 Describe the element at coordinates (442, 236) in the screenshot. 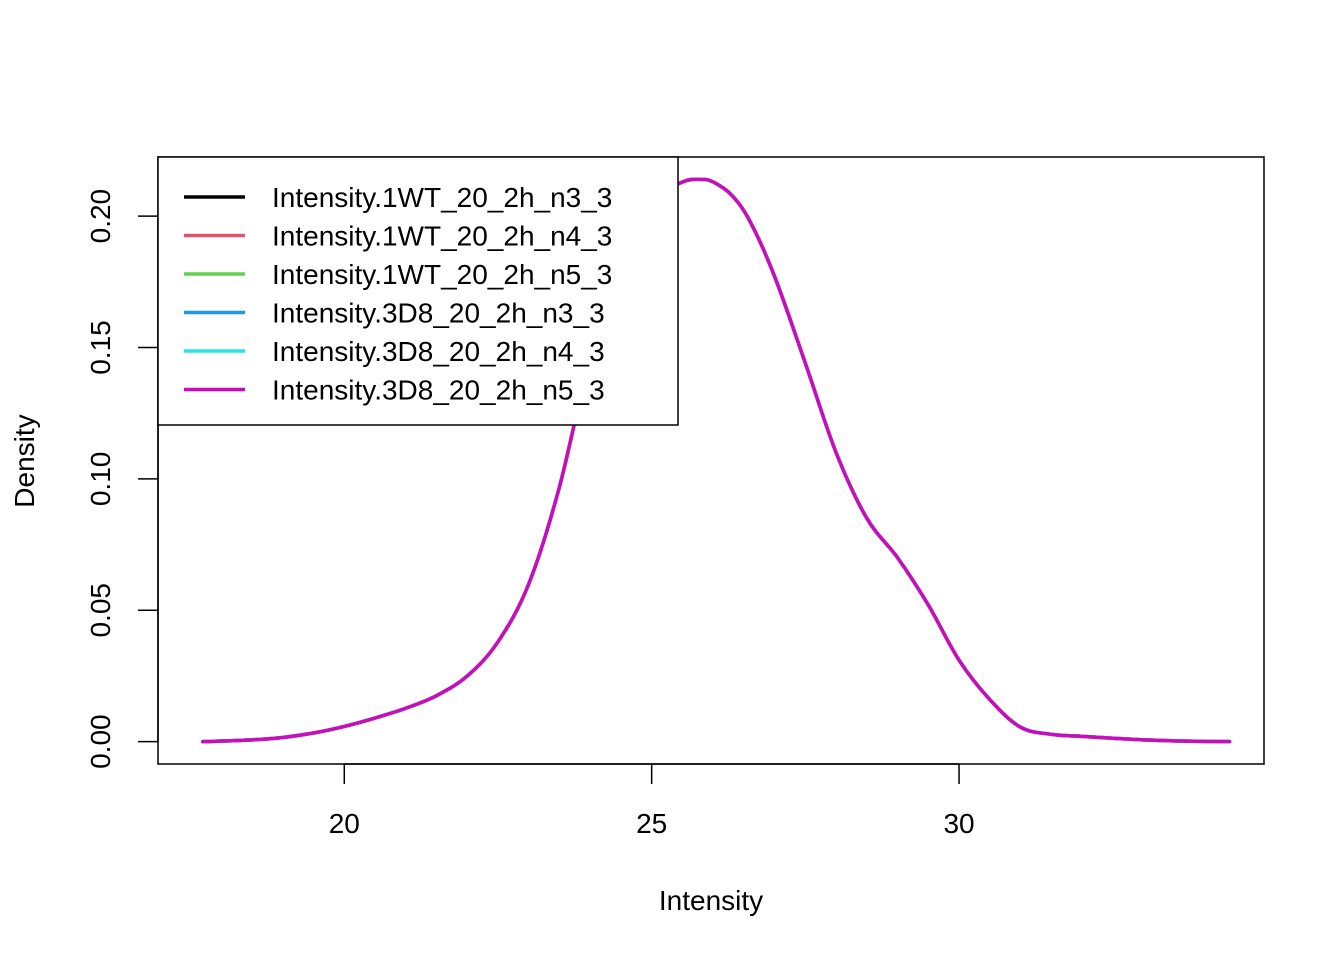

I see `legend-label-2: Intensity.1WT_20_2h_n4_3` at that location.